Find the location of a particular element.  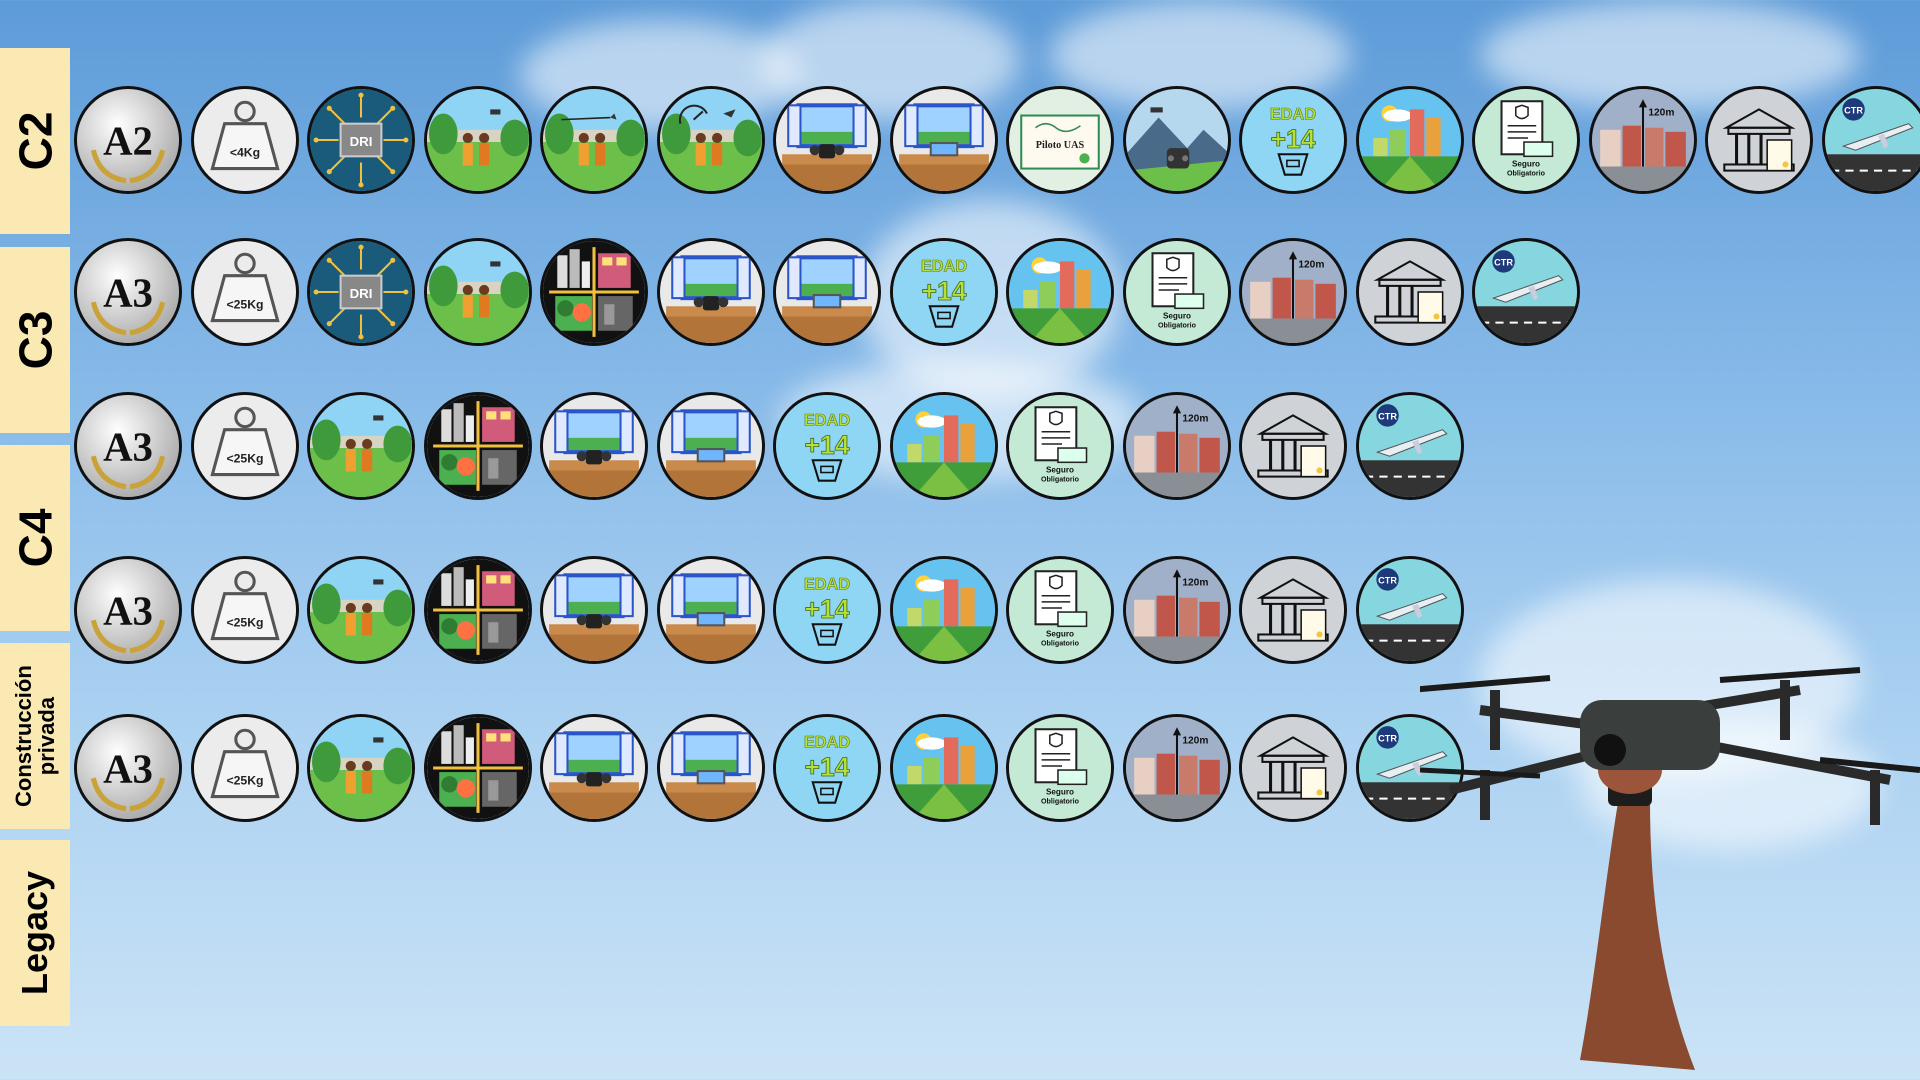

svg-text: A2 is located at coordinates (128, 140).